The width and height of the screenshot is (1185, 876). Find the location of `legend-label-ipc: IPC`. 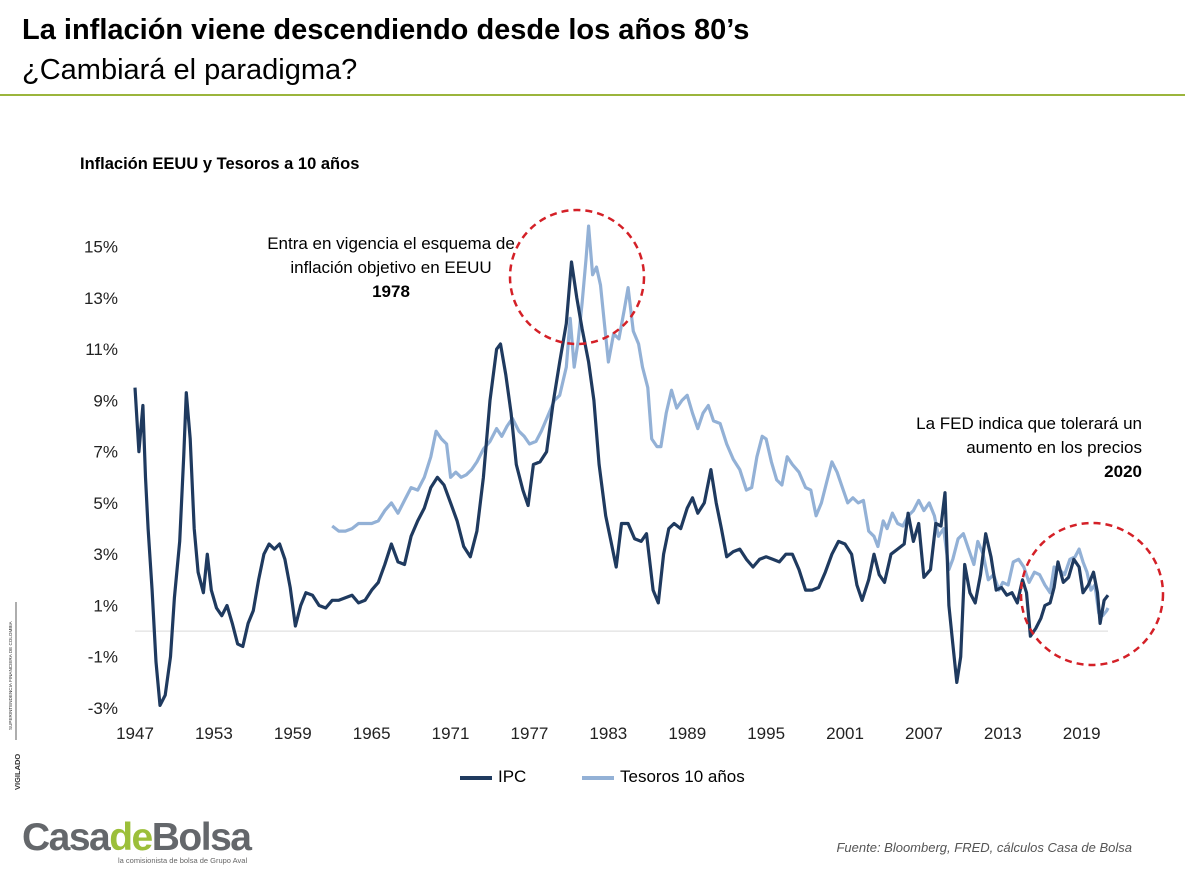

legend-label-ipc: IPC is located at coordinates (512, 776).